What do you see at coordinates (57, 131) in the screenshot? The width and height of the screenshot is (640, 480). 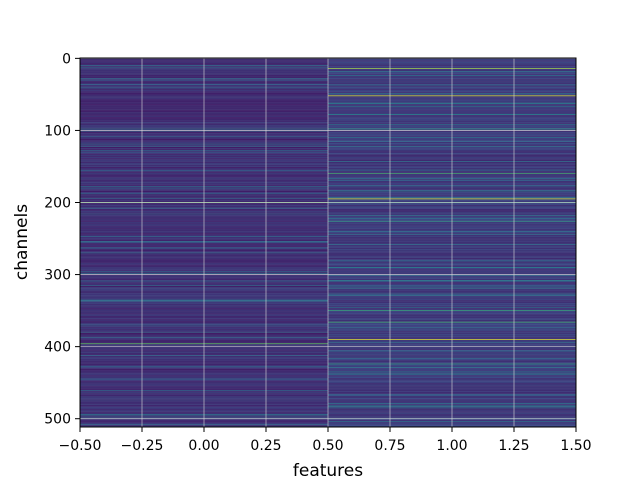 I see `y-tick-label: 100` at bounding box center [57, 131].